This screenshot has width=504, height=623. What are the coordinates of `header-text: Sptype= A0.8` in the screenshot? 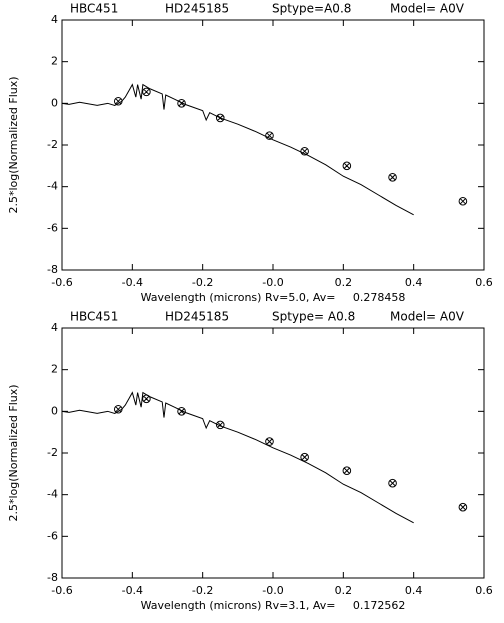 It's located at (313, 317).